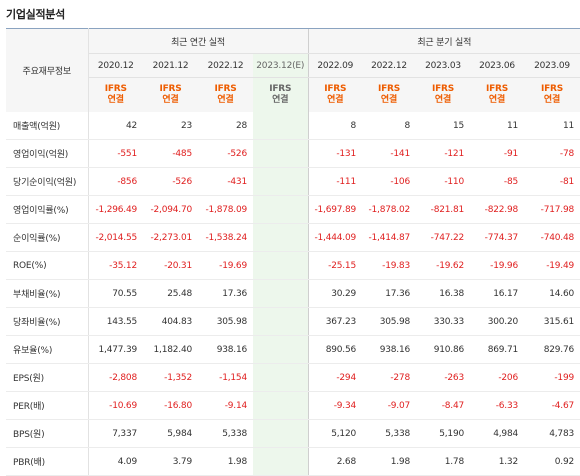 The image size is (580, 476). Describe the element at coordinates (47, 70) in the screenshot. I see `row-header: 주요재무정보` at that location.